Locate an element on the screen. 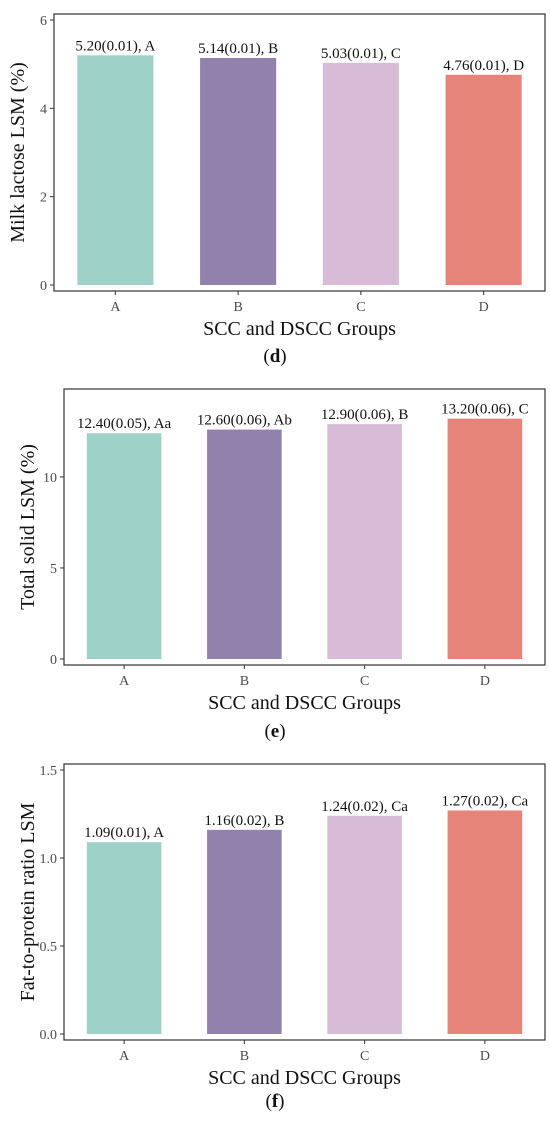 This screenshot has height=1121, width=550. bar-value-label: 12.60(0.06), Ab is located at coordinates (244, 421).